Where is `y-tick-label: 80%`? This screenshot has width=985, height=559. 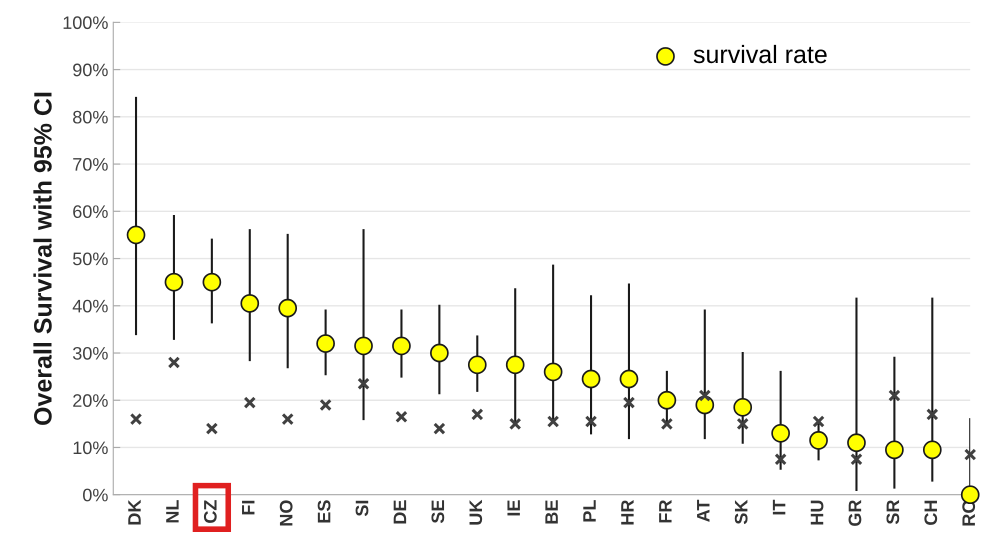
y-tick-label: 80% is located at coordinates (90, 117).